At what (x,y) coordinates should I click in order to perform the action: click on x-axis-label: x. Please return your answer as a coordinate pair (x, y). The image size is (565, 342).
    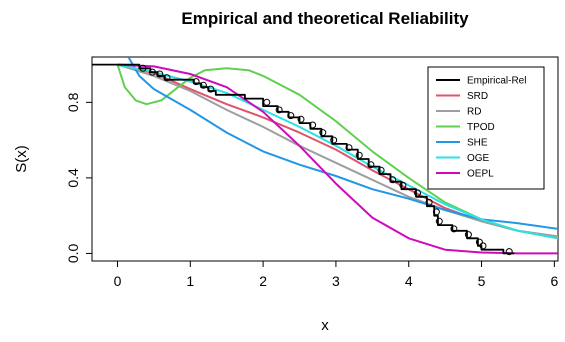
    Looking at the image, I should click on (325, 325).